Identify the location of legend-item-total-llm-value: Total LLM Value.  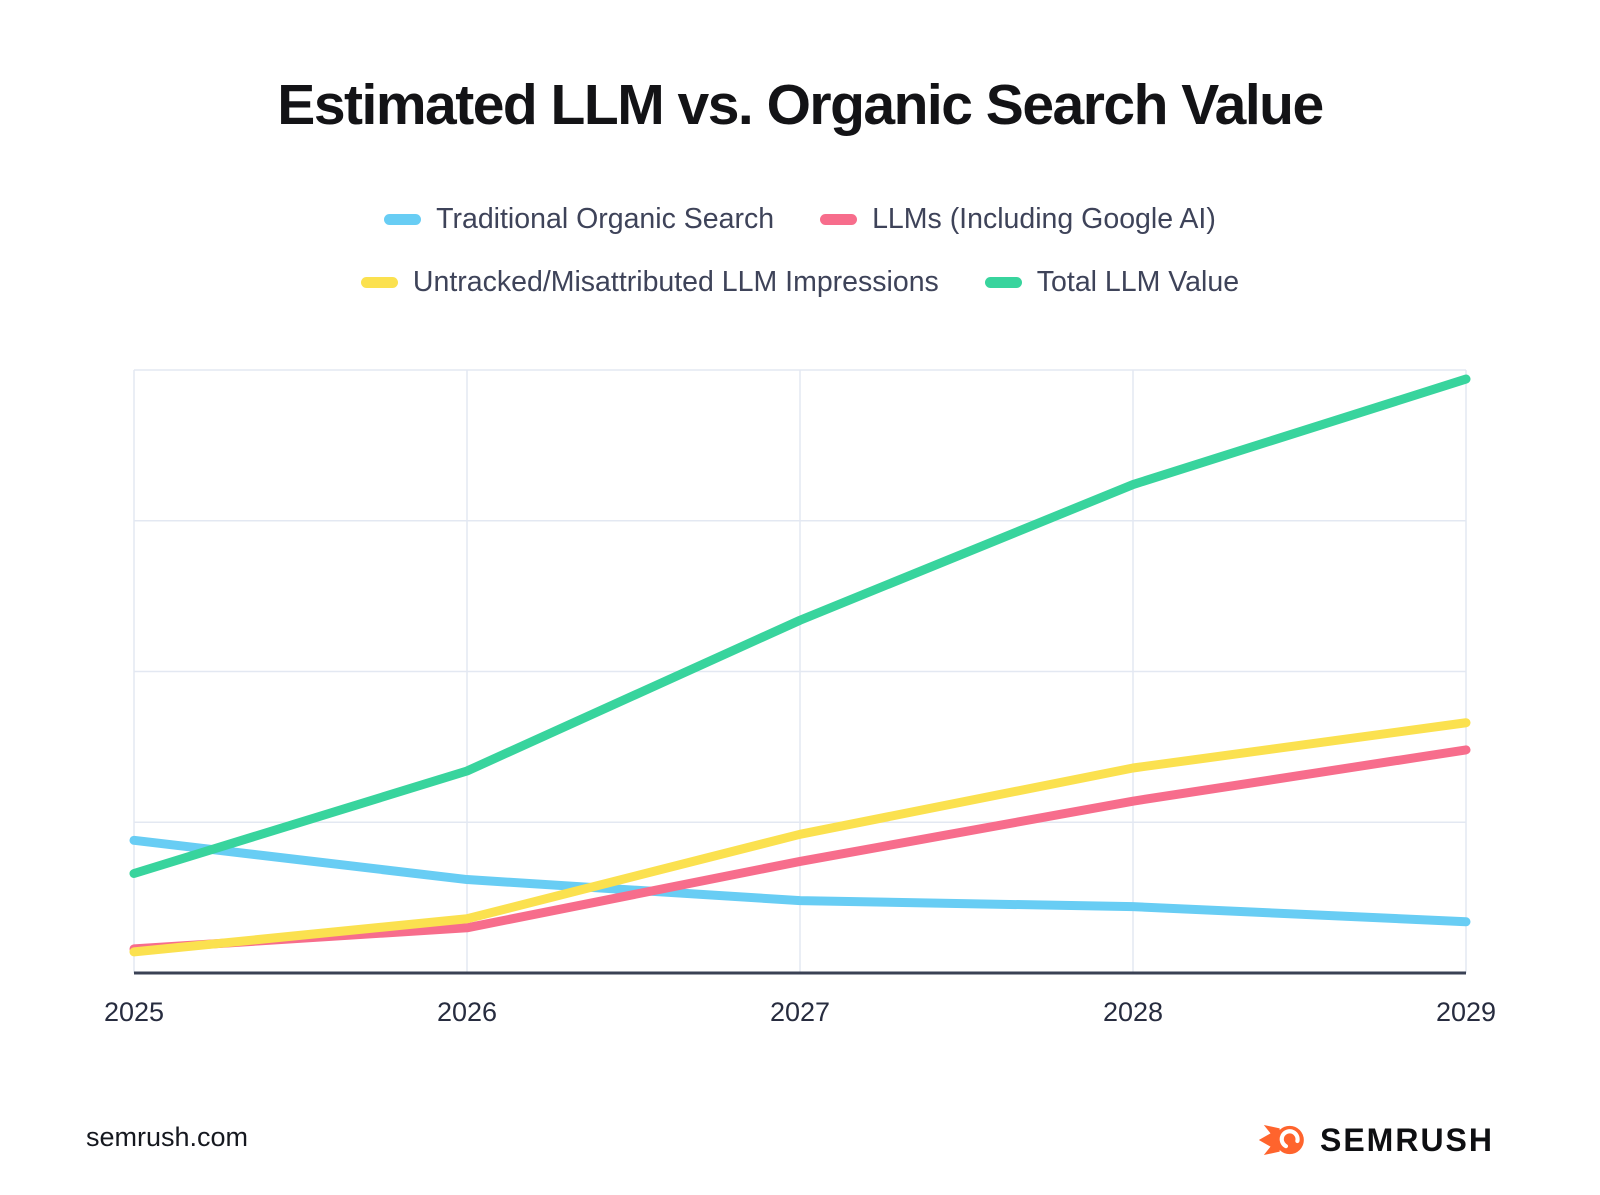
(1112, 282).